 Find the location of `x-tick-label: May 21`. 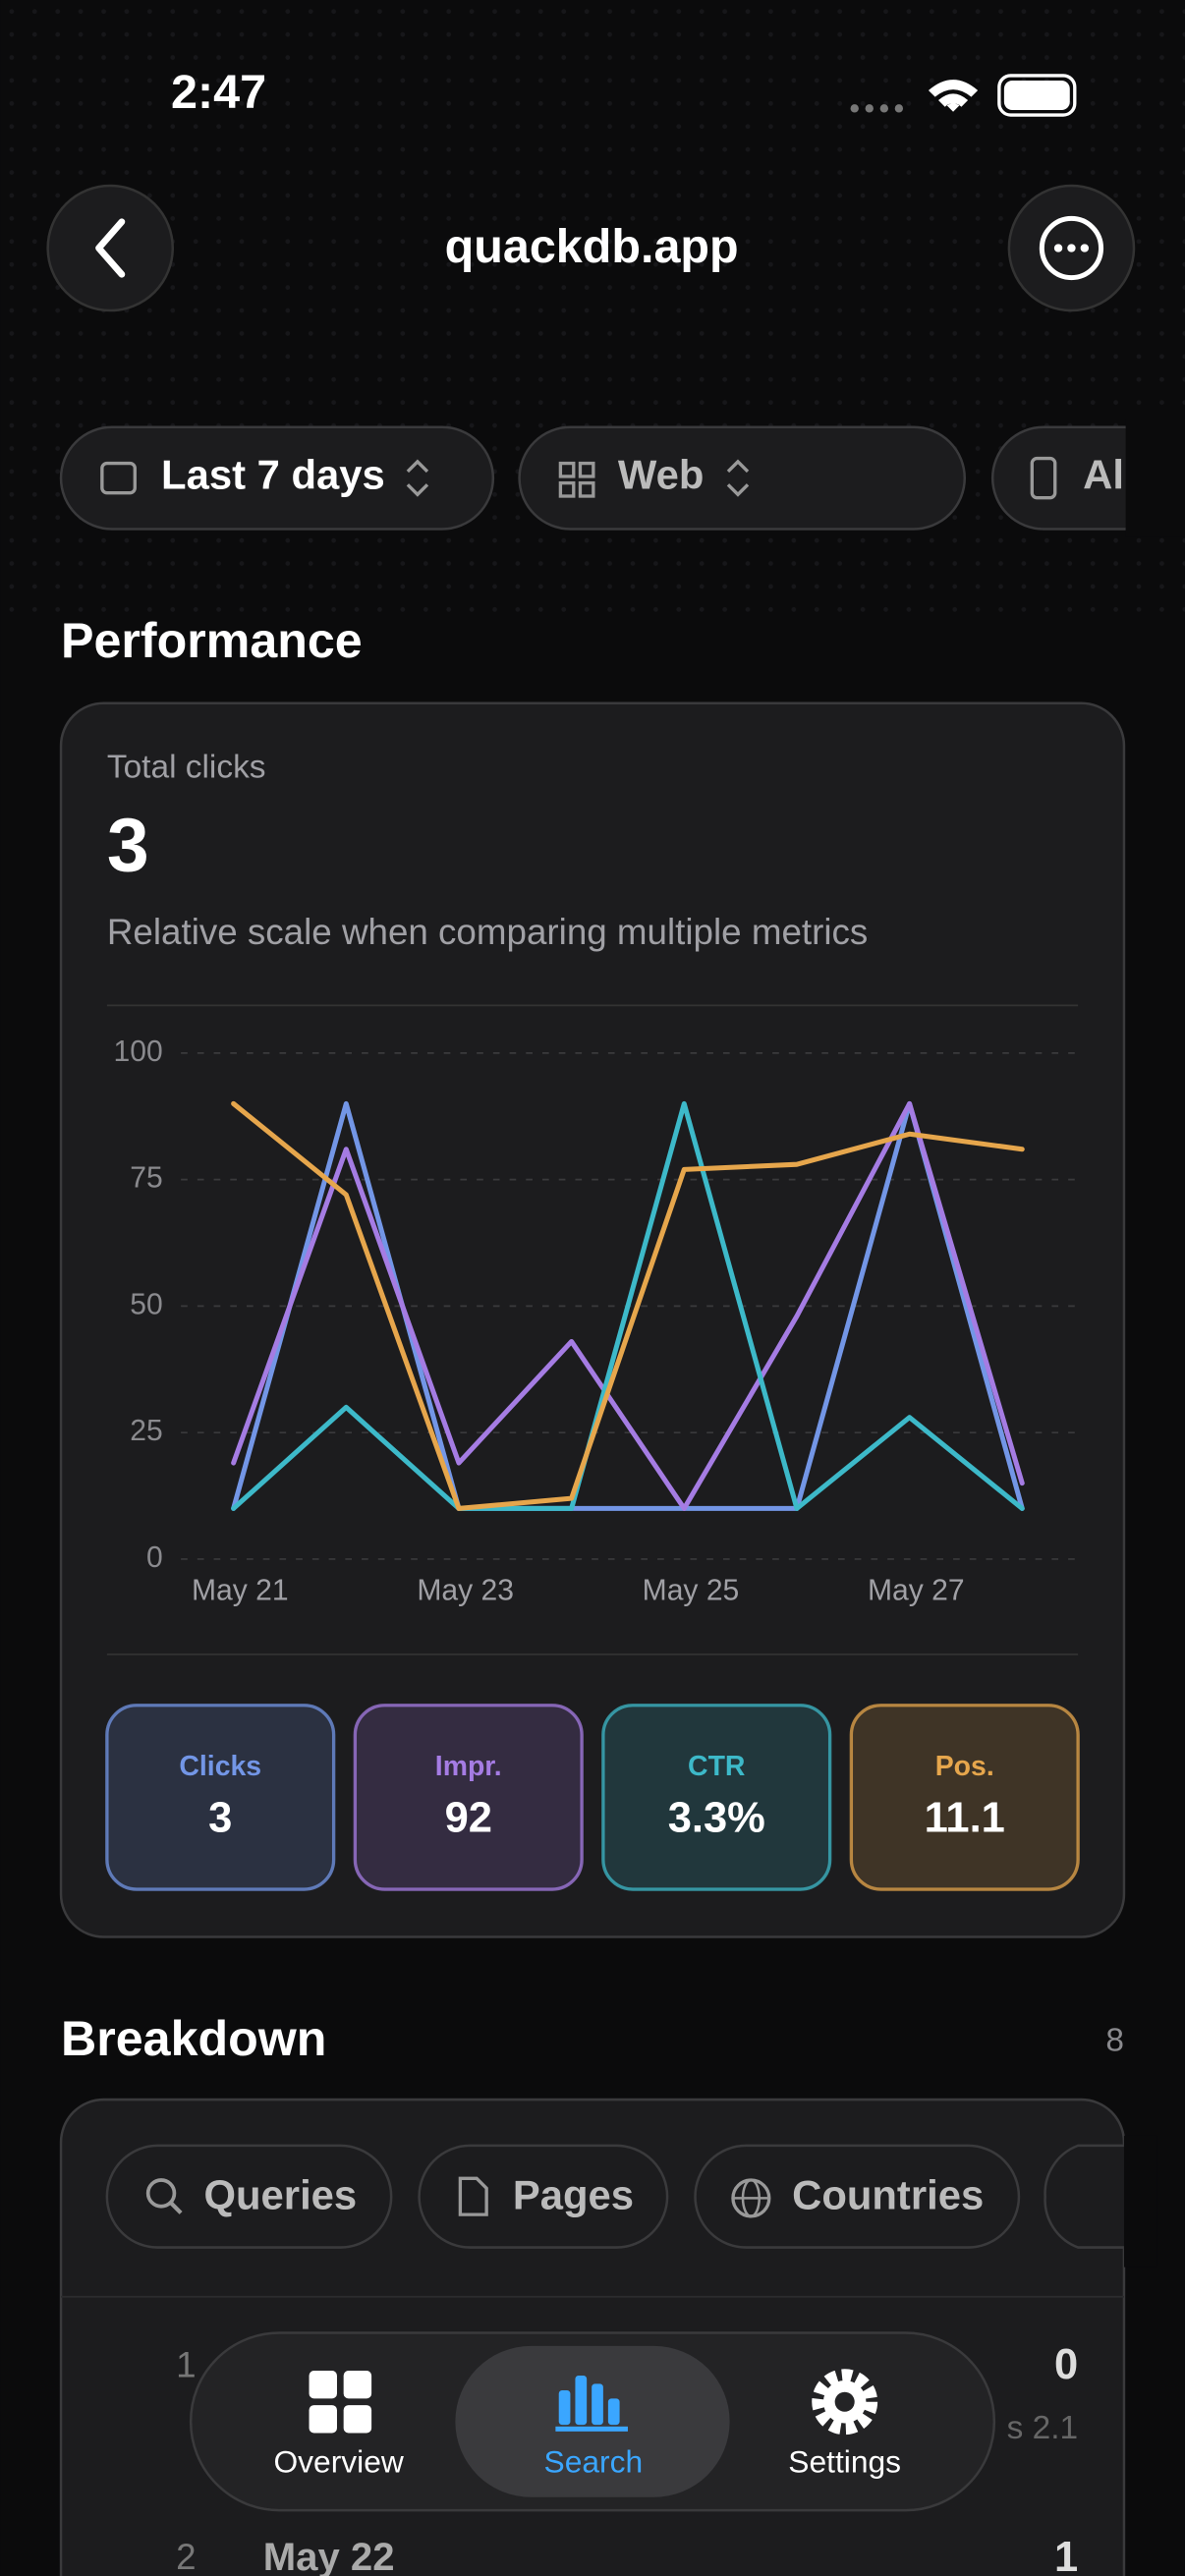

x-tick-label: May 21 is located at coordinates (241, 1590).